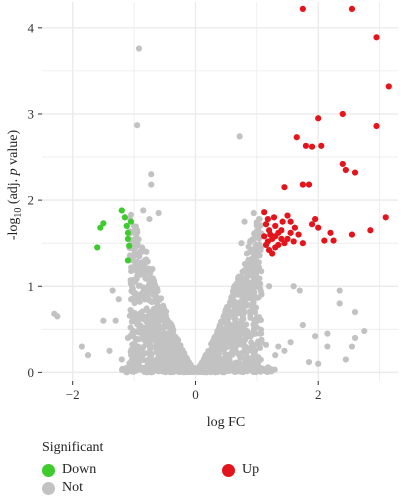 This screenshot has width=405, height=500. What do you see at coordinates (251, 469) in the screenshot?
I see `legend-label-up: Up` at bounding box center [251, 469].